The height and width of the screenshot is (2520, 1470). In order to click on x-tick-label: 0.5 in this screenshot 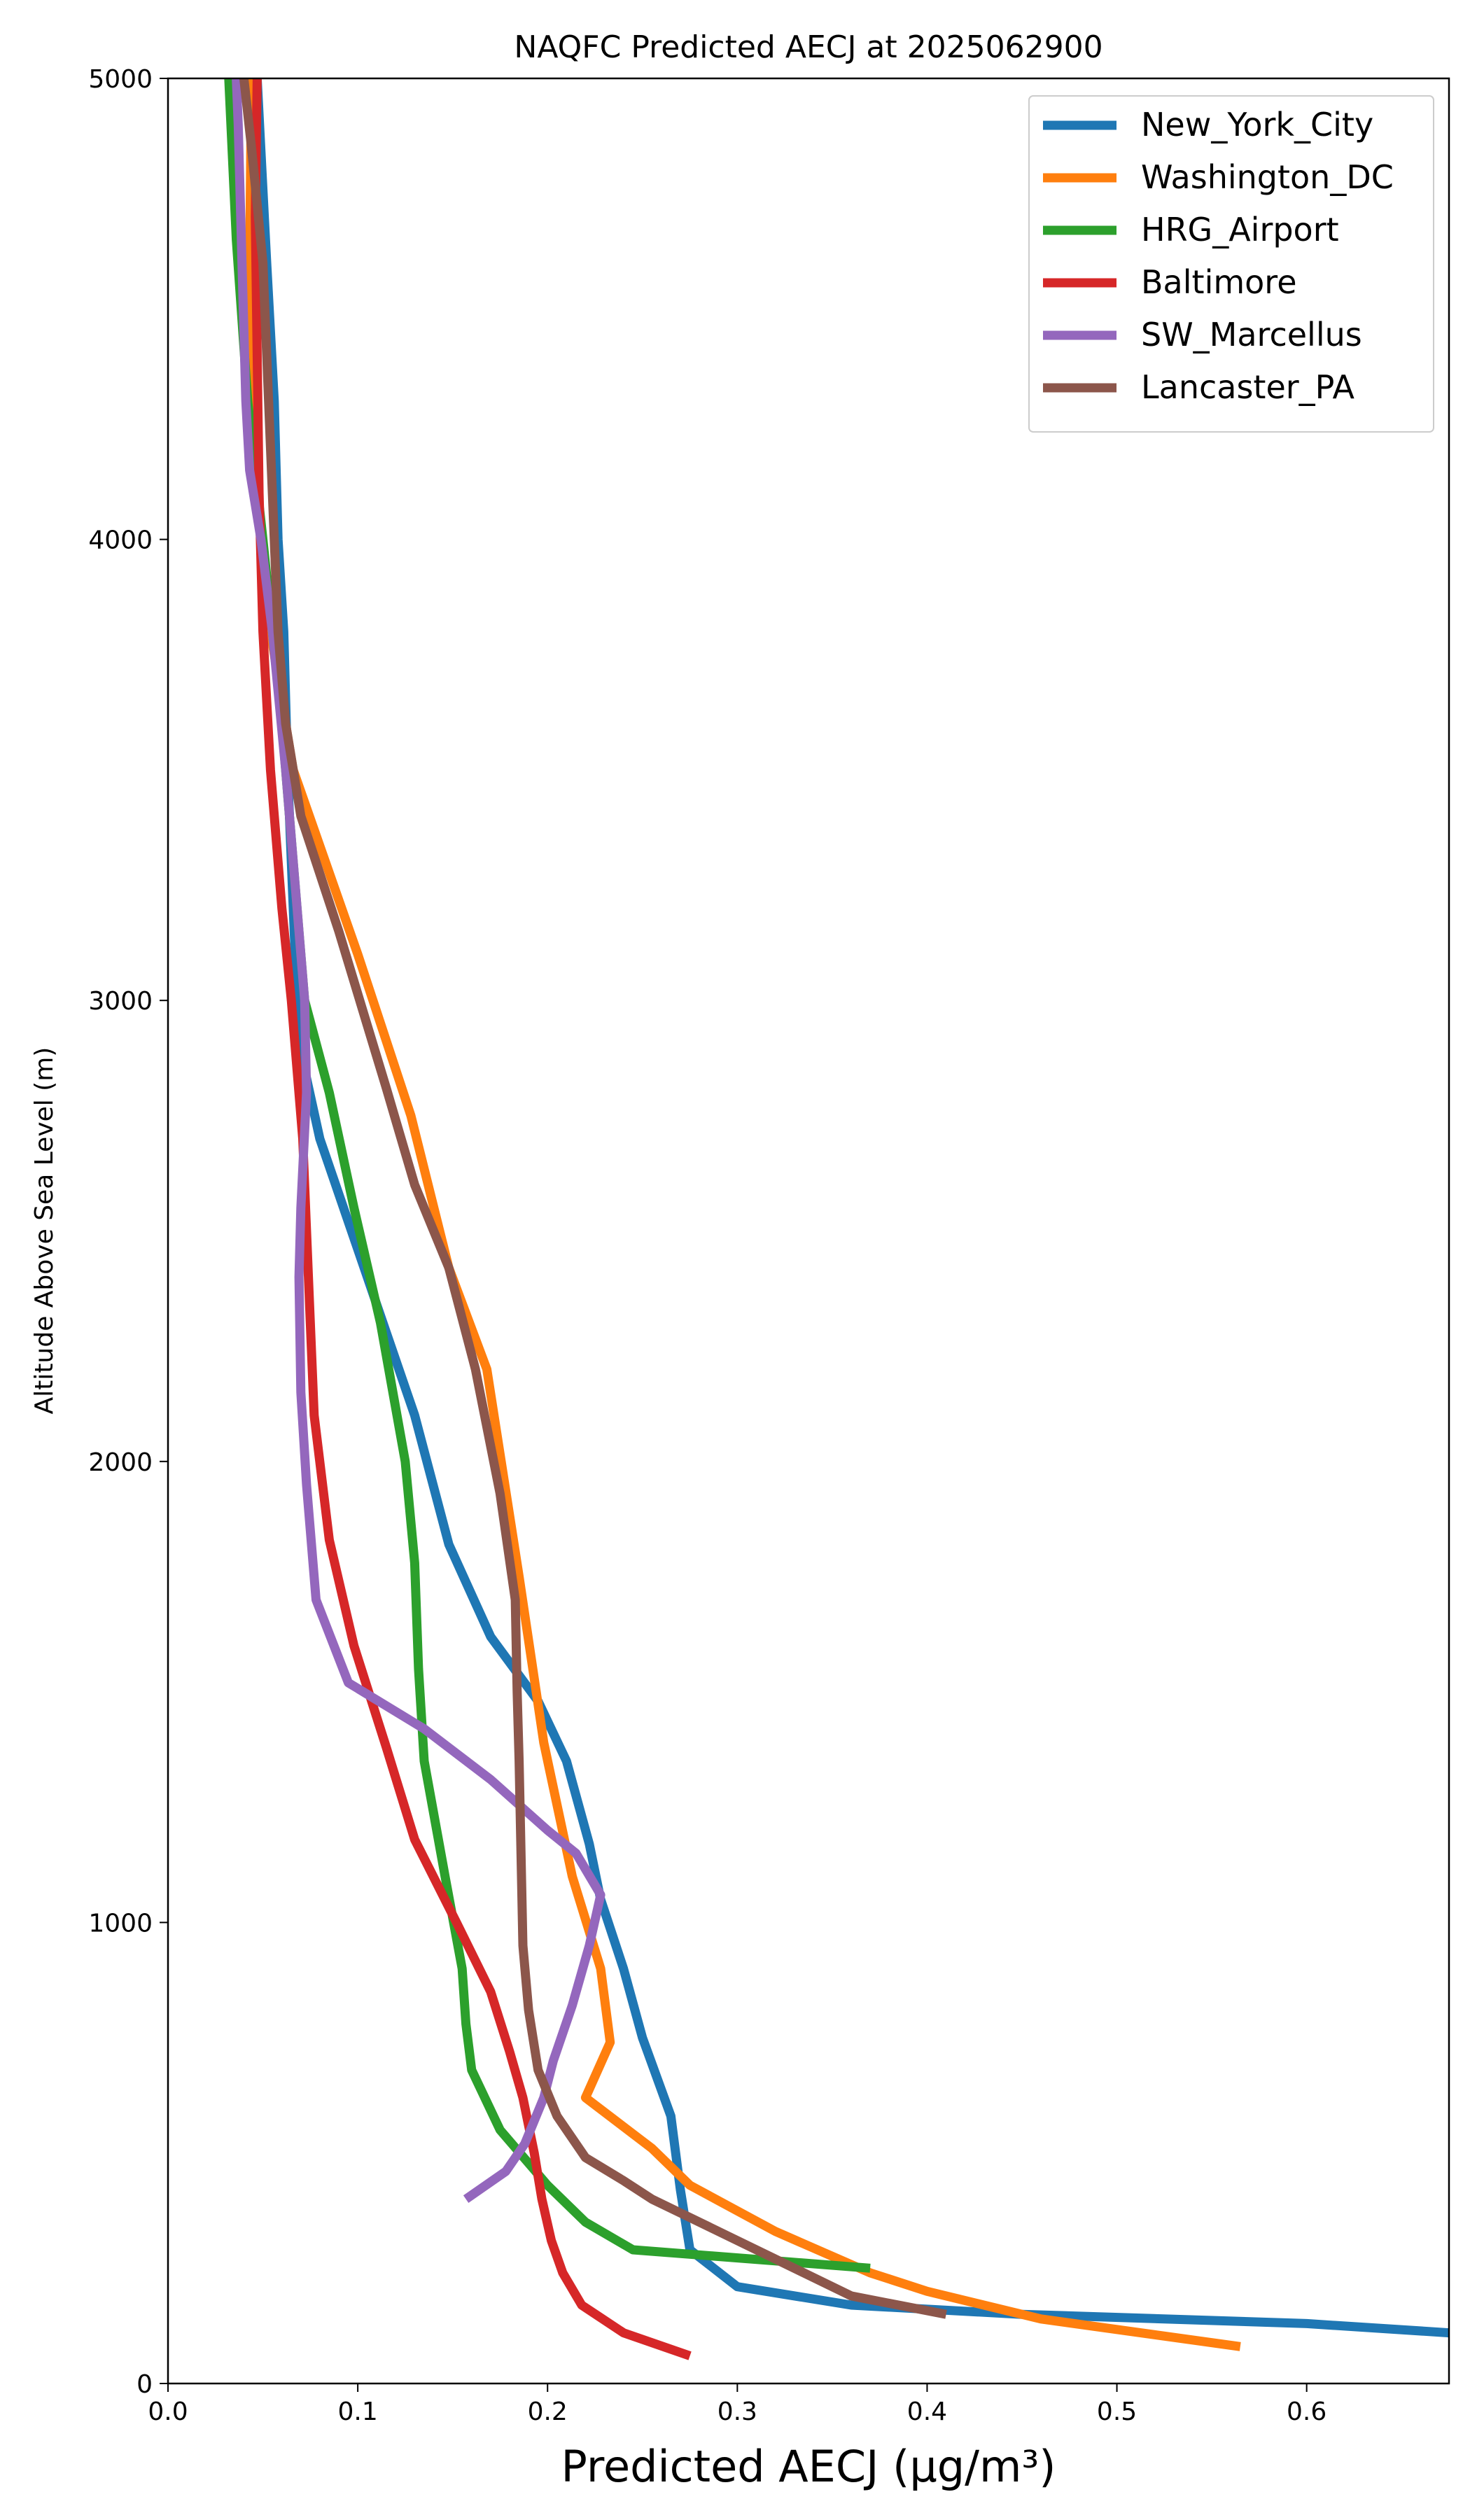, I will do `click(1117, 2412)`.